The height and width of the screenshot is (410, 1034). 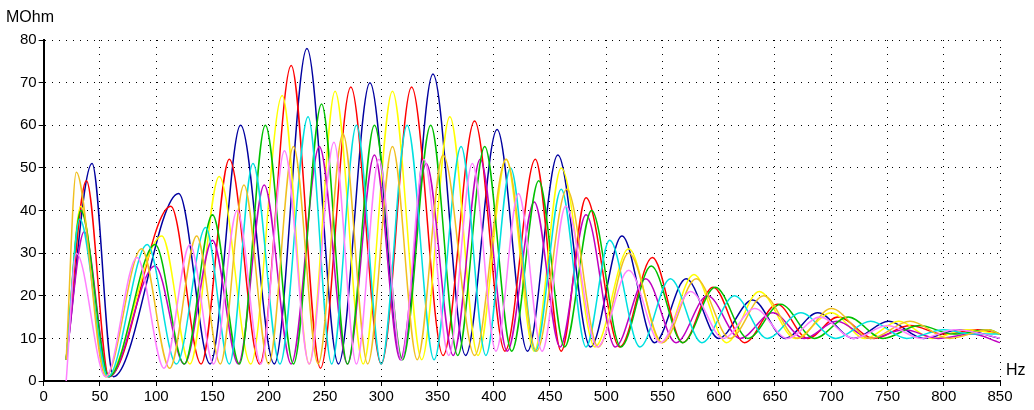 I want to click on y-tick-label: 30, so click(x=28, y=252).